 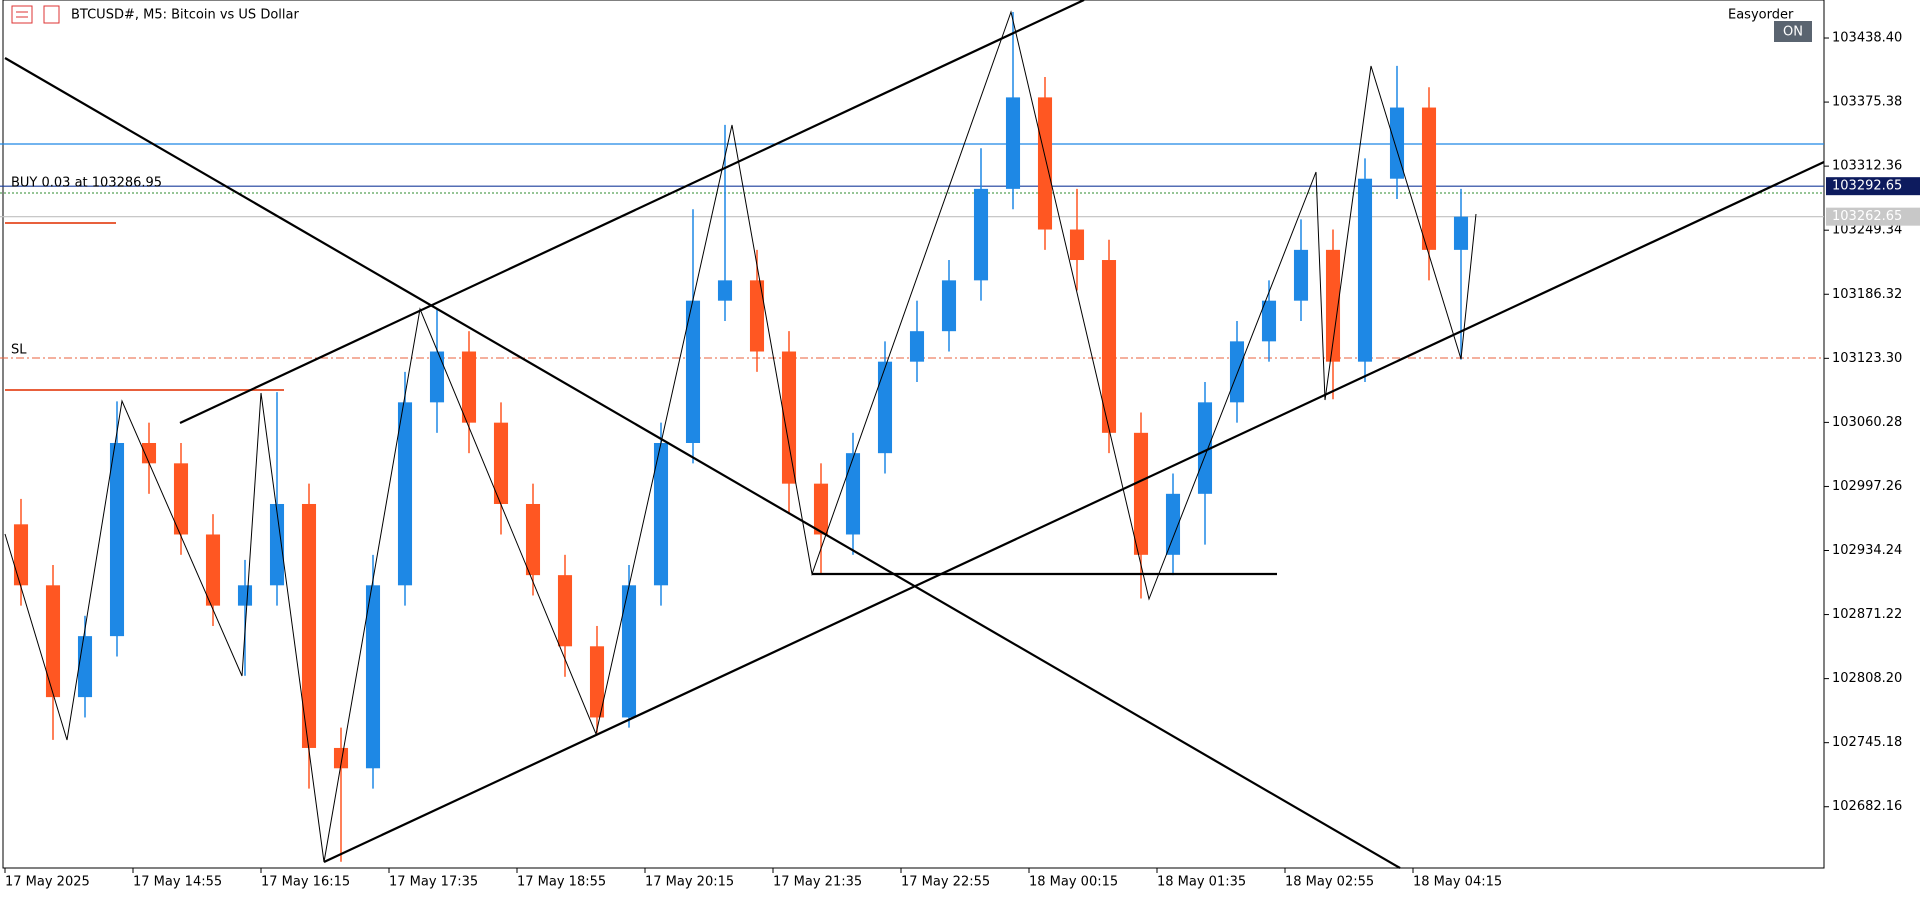 What do you see at coordinates (1867, 550) in the screenshot?
I see `y-tick-label: 102934.24` at bounding box center [1867, 550].